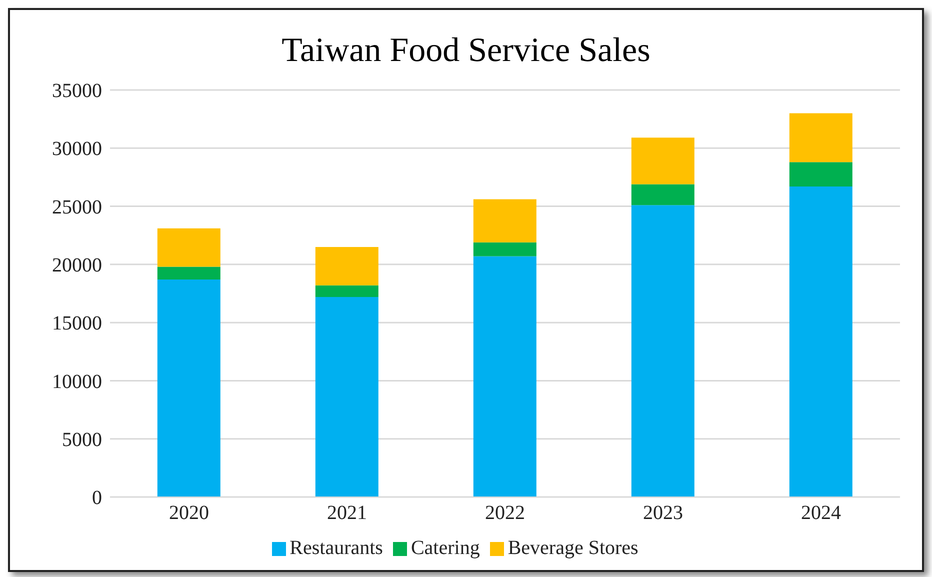  I want to click on y-tick-label: 5000, so click(82, 439).